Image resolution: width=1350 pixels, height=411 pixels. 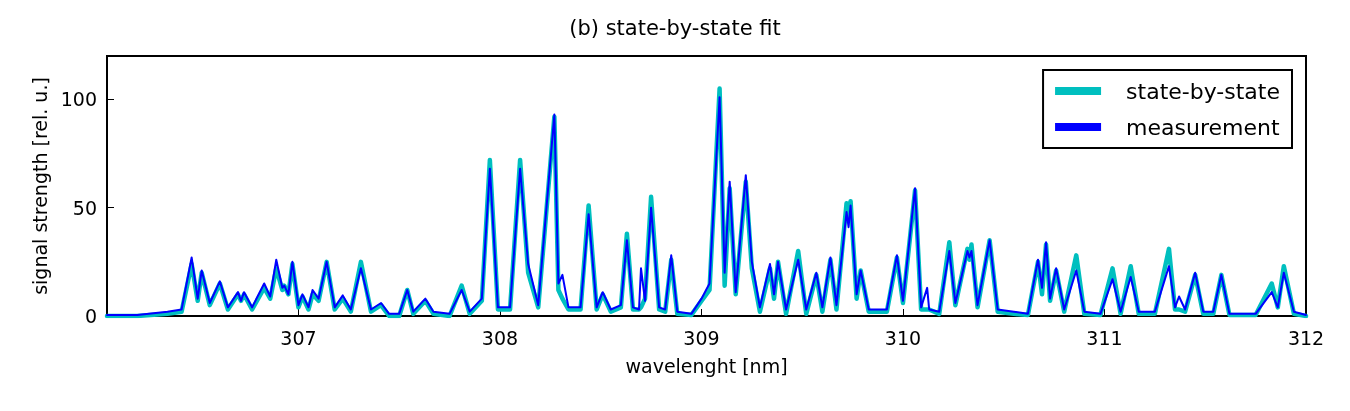 I want to click on x-tick-label: 309, so click(x=701, y=337).